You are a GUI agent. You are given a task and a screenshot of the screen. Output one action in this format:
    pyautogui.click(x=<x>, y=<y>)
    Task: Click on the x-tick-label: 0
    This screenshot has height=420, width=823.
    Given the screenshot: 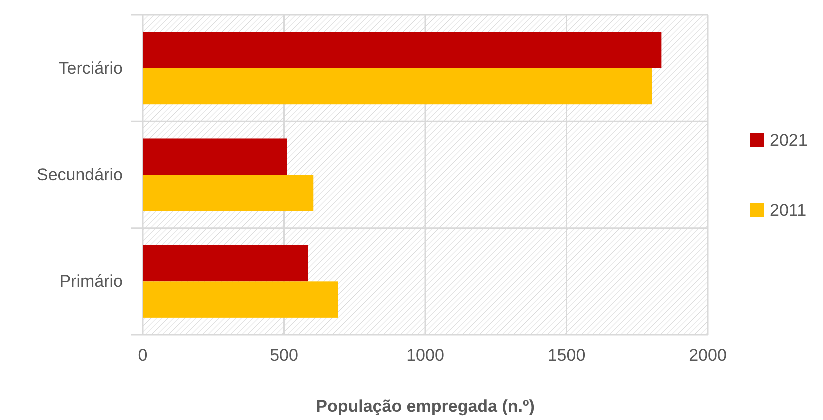 What is the action you would take?
    pyautogui.click(x=143, y=356)
    